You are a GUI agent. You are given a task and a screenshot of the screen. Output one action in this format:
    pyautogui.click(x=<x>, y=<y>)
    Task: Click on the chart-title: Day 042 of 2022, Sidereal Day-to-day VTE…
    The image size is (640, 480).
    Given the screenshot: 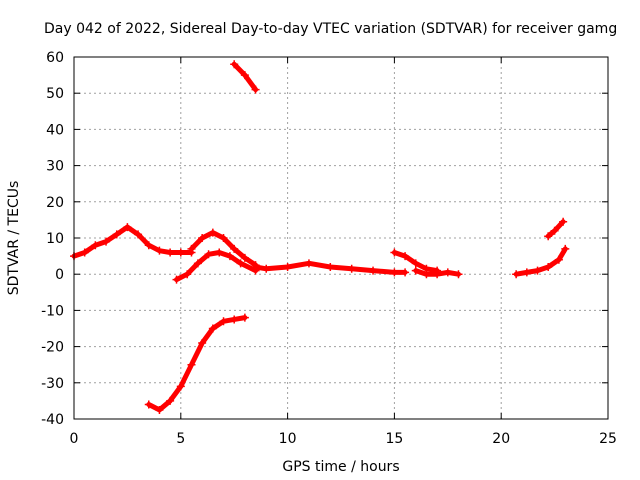 What is the action you would take?
    pyautogui.click(x=330, y=29)
    